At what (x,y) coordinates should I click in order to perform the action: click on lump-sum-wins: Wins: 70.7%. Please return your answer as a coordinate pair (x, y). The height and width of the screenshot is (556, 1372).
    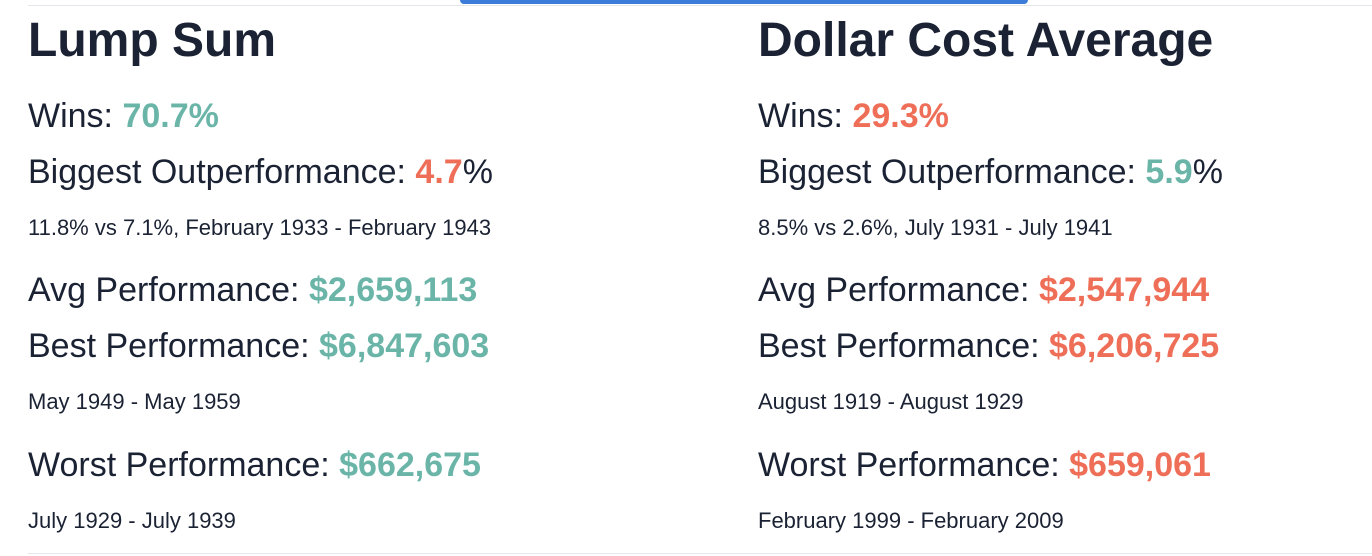
    Looking at the image, I should click on (123, 116).